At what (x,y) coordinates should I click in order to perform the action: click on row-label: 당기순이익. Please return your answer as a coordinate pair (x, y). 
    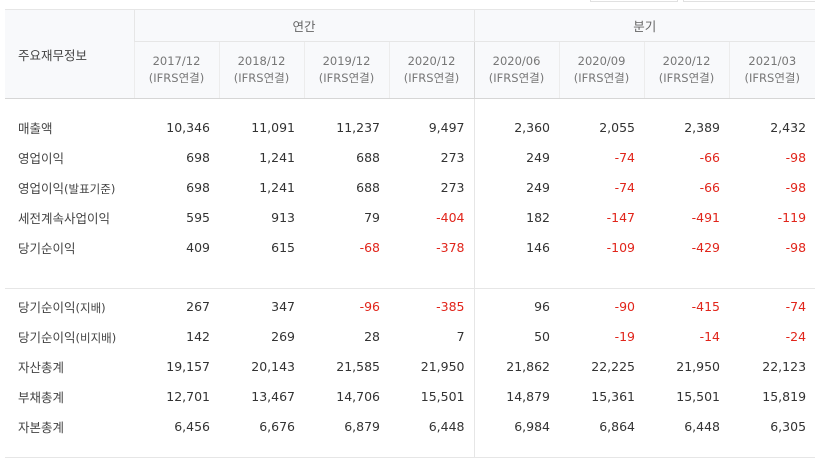
    Looking at the image, I should click on (69, 247).